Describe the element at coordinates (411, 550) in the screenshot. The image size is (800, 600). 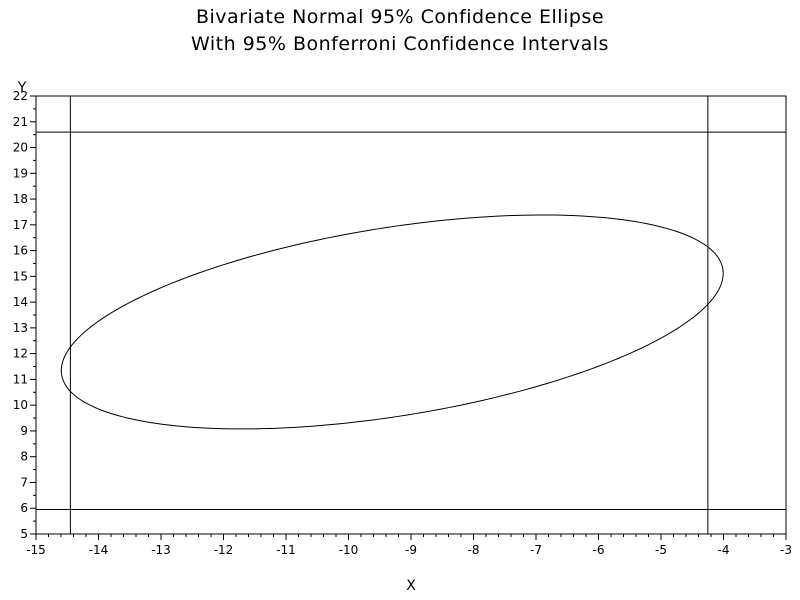
I see `x-tick-label: -9` at that location.